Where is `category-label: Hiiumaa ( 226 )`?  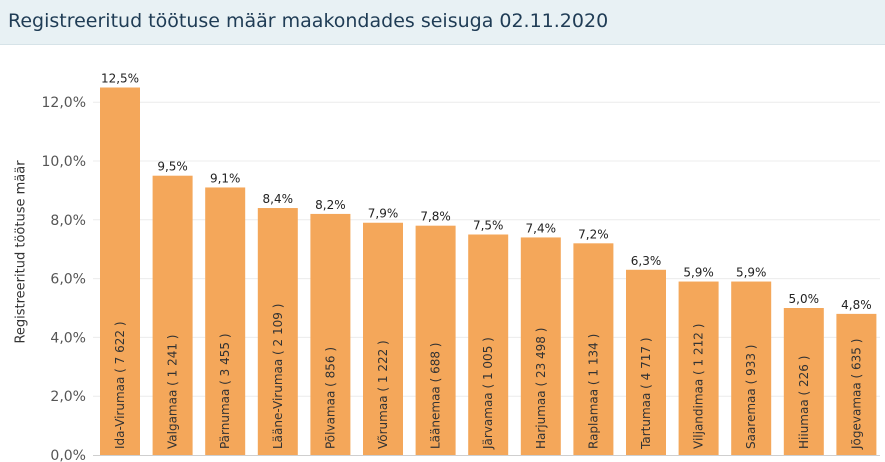
category-label: Hiiumaa ( 226 ) is located at coordinates (804, 402).